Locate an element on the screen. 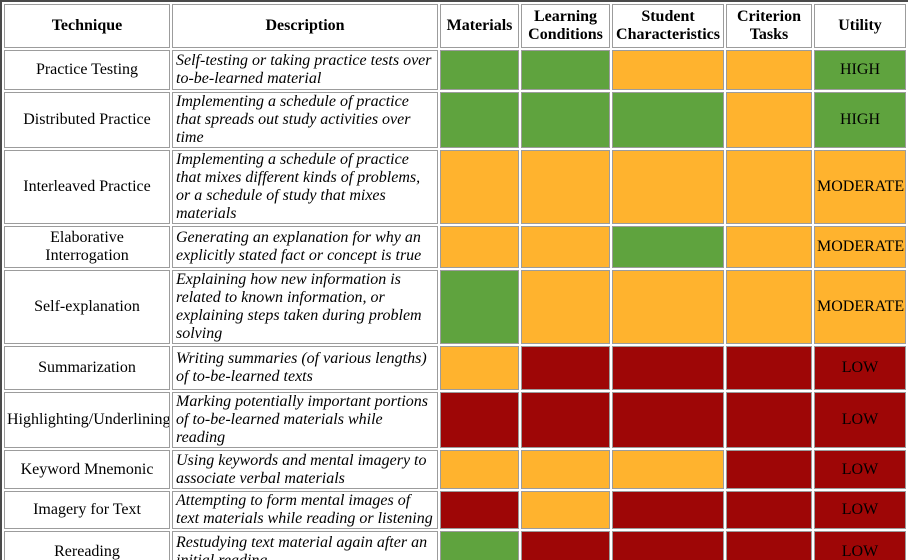 The height and width of the screenshot is (560, 908). technique-cell: Keyword Mnemonic is located at coordinates (87, 469).